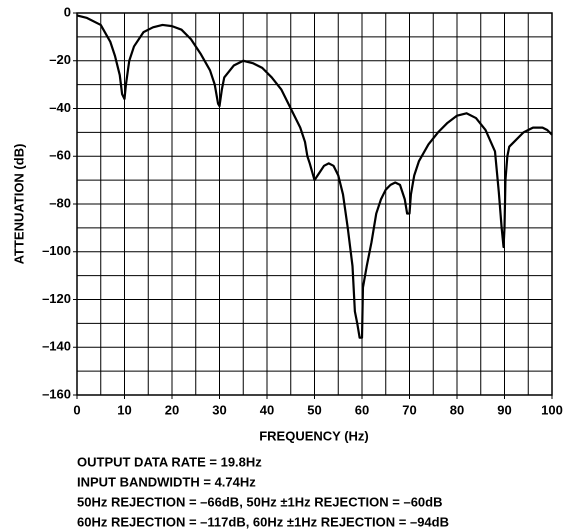  Describe the element at coordinates (409, 409) in the screenshot. I see `x-tick-label: 70` at that location.